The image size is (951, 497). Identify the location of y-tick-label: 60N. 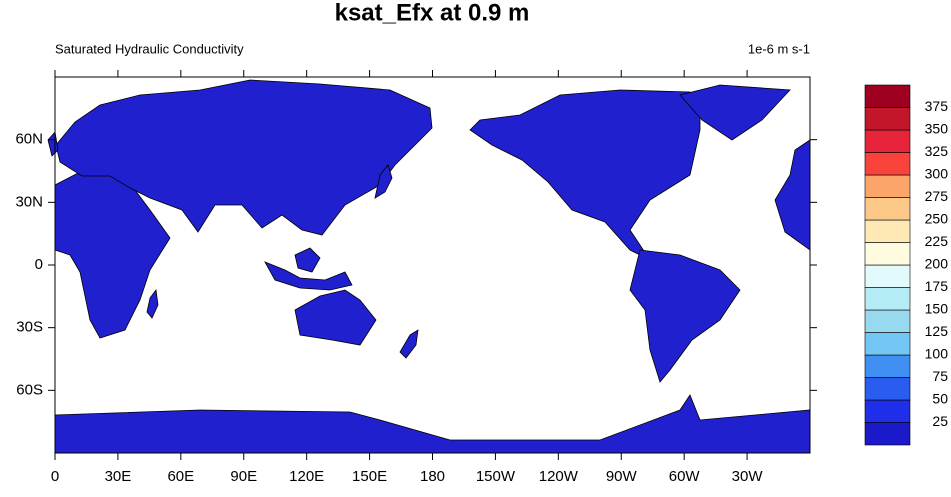
(29, 139).